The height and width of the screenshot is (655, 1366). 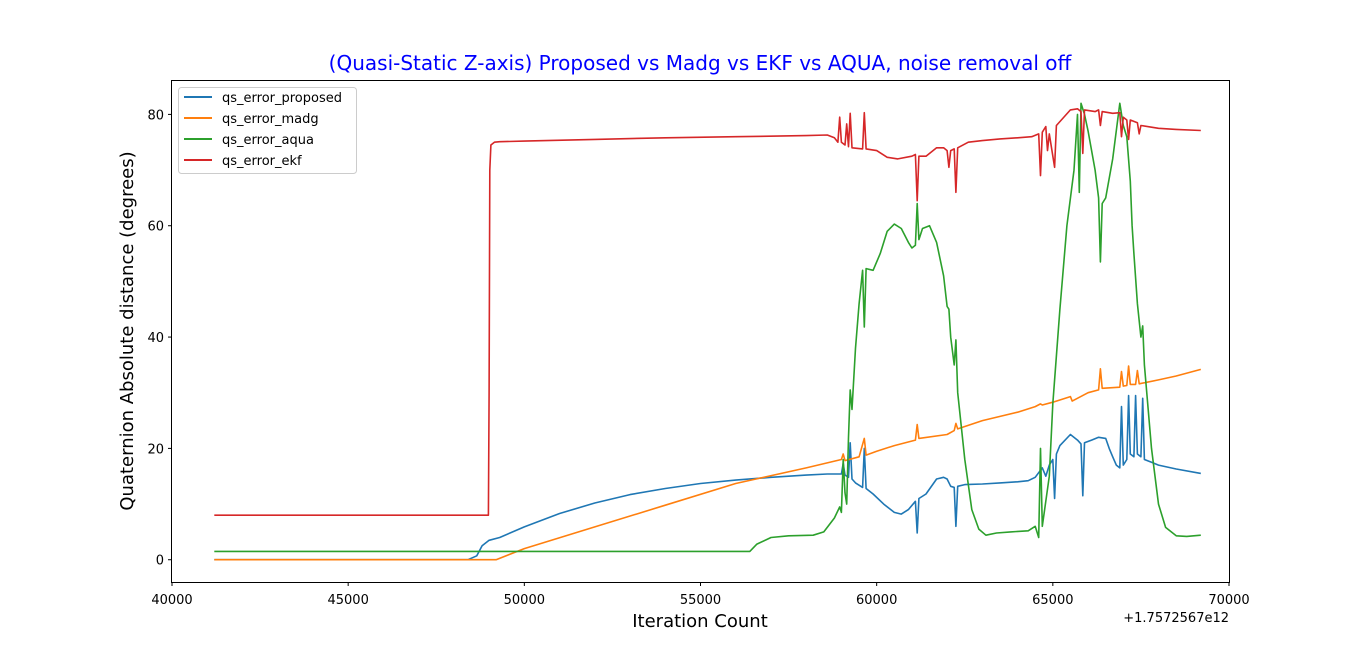 What do you see at coordinates (1228, 600) in the screenshot?
I see `x-tick-label: 70000` at bounding box center [1228, 600].